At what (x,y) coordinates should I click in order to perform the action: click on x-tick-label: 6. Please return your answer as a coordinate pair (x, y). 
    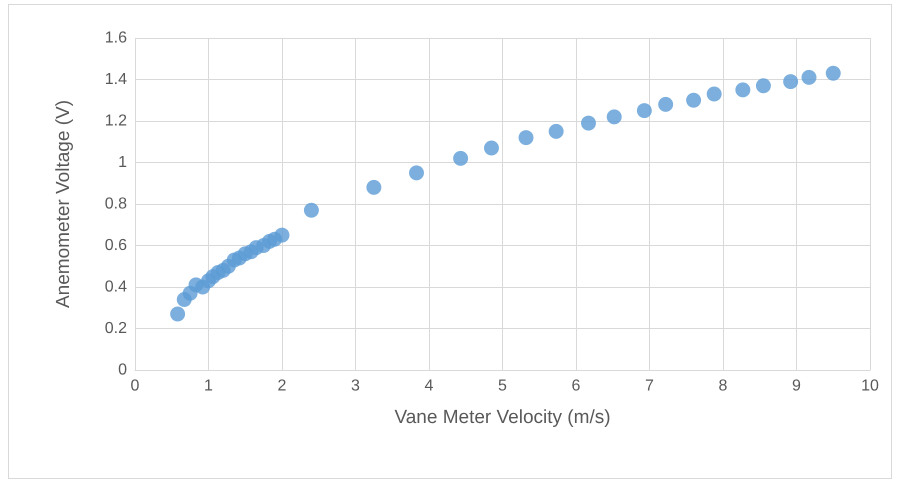
    Looking at the image, I should click on (576, 386).